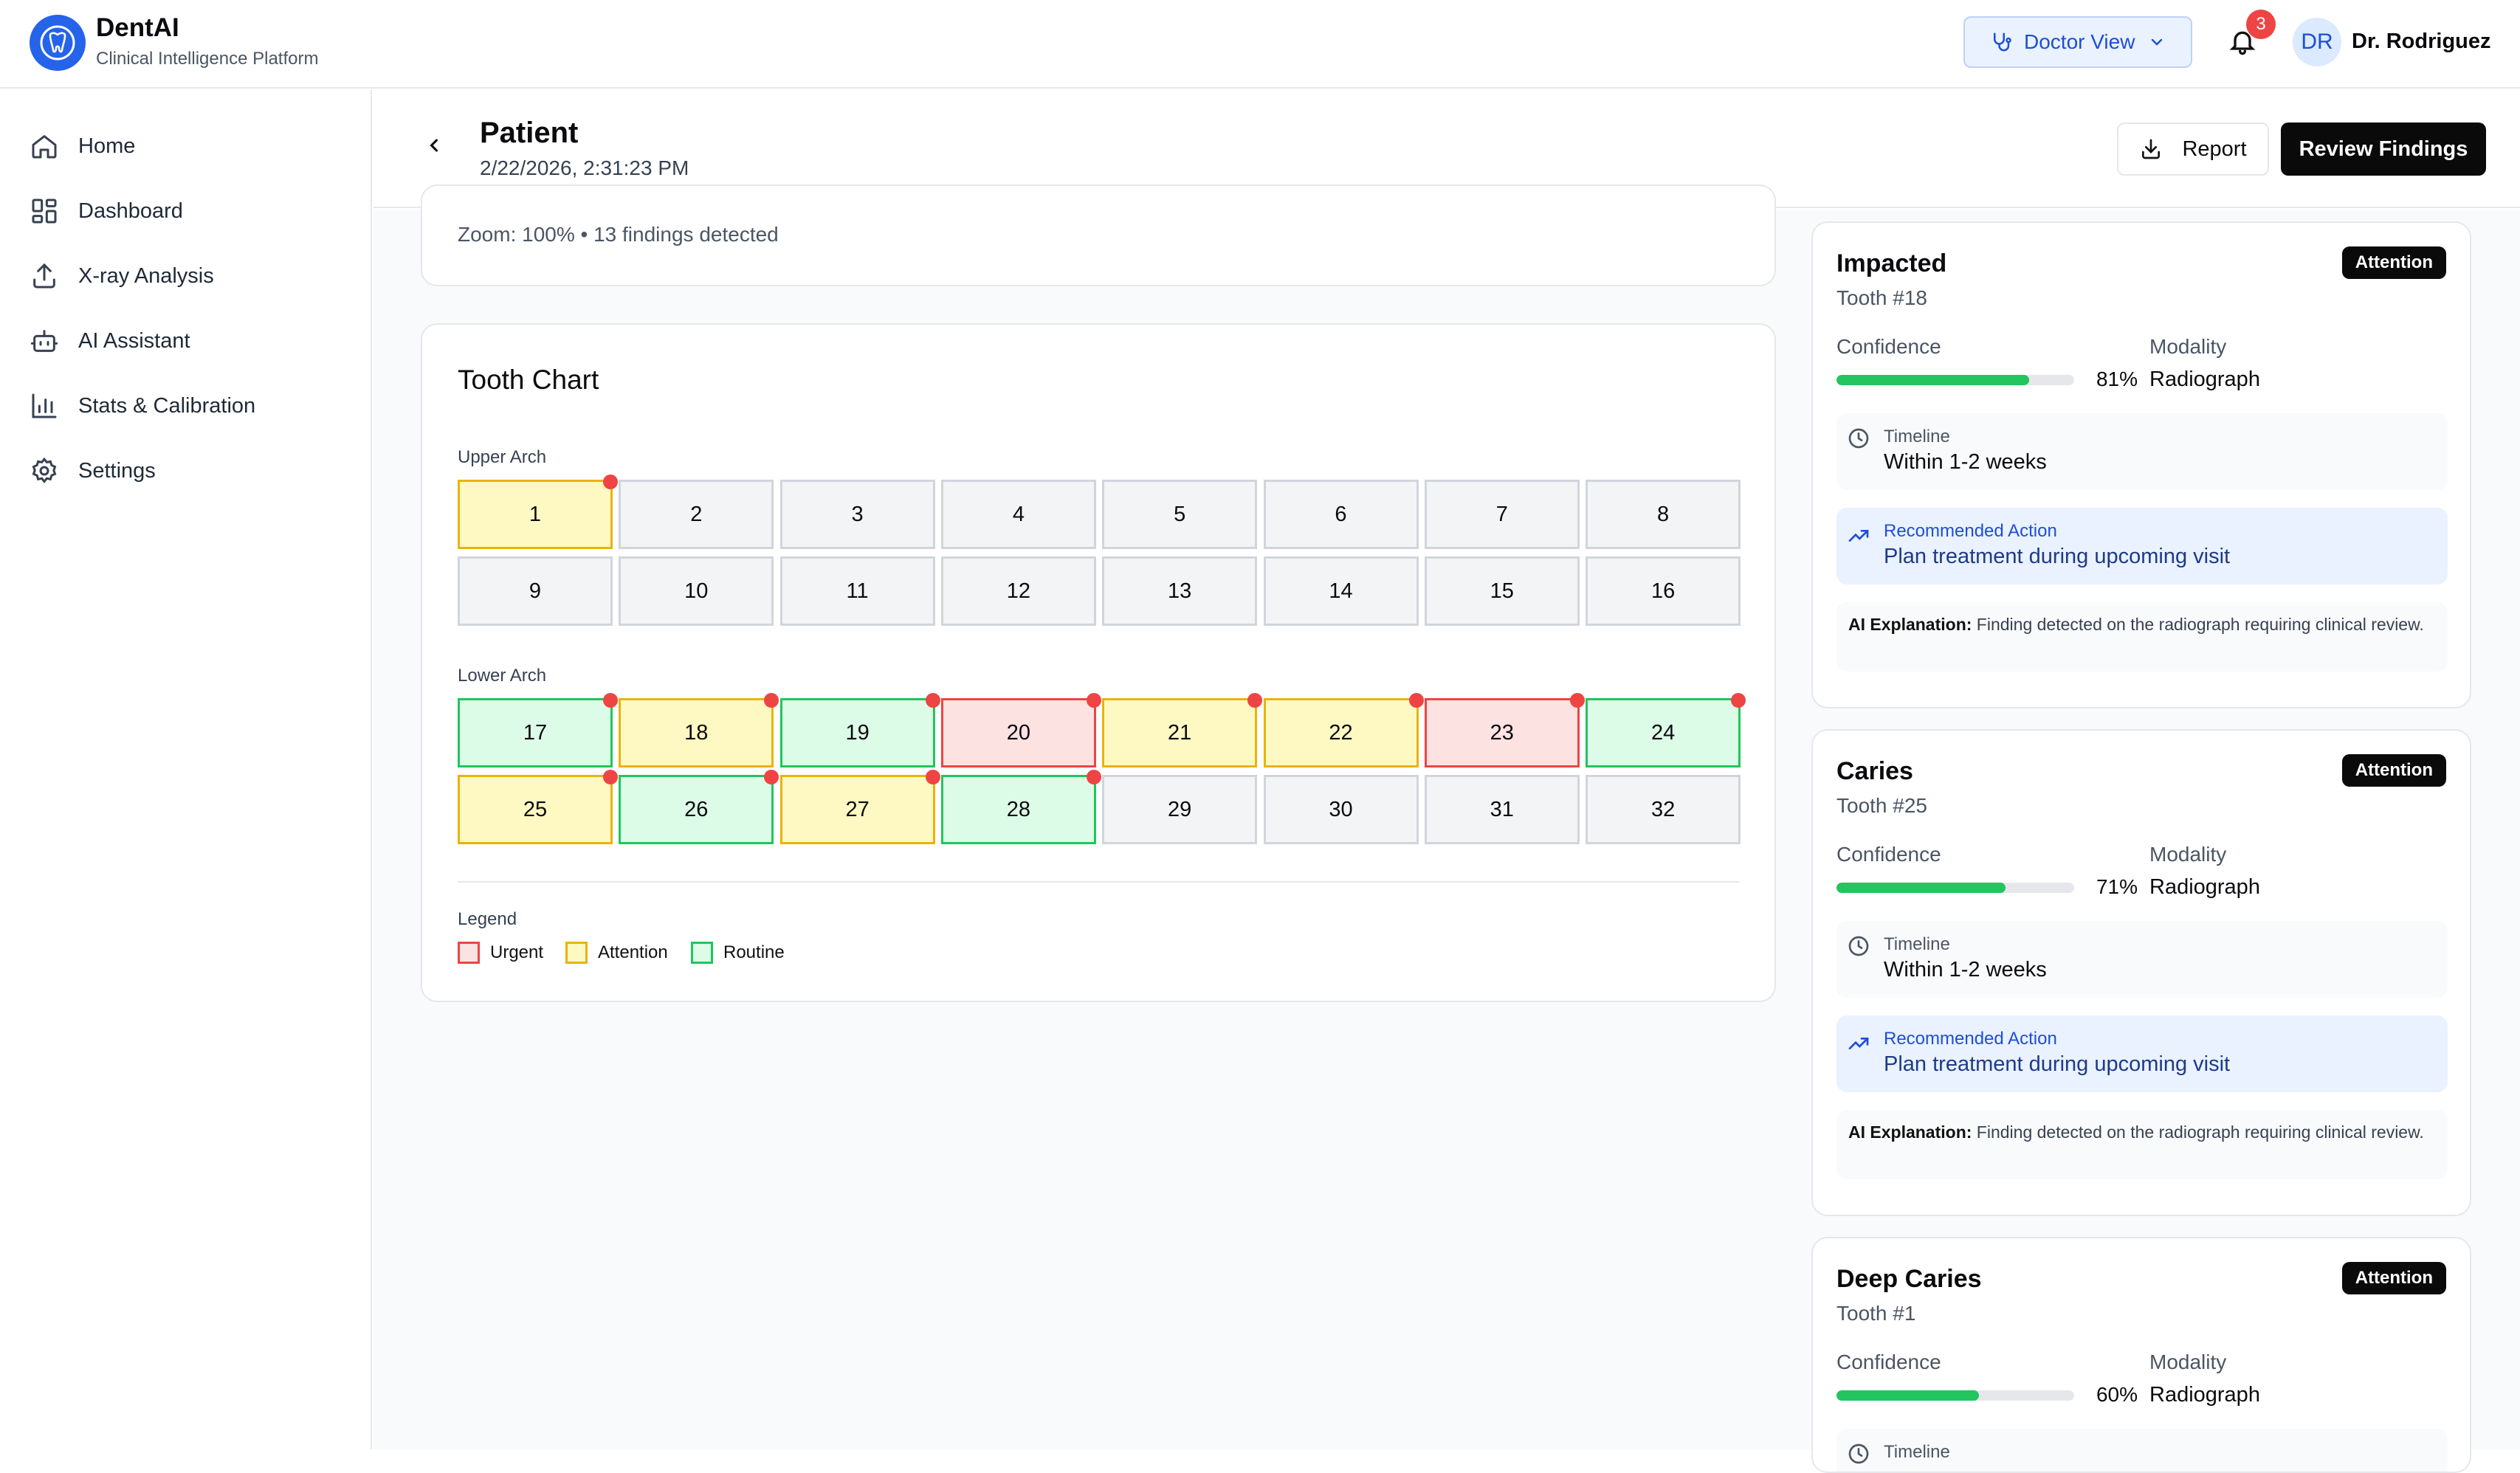  Describe the element at coordinates (1666, 730) in the screenshot. I see `tooth-cell-24: 24` at that location.